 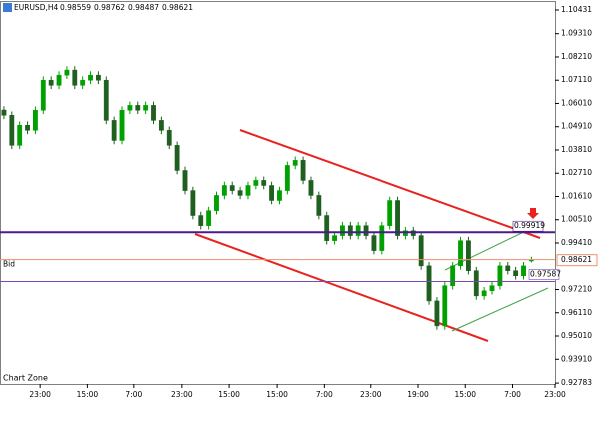 What do you see at coordinates (576, 9) in the screenshot?
I see `y-tick-label: 1.10431` at bounding box center [576, 9].